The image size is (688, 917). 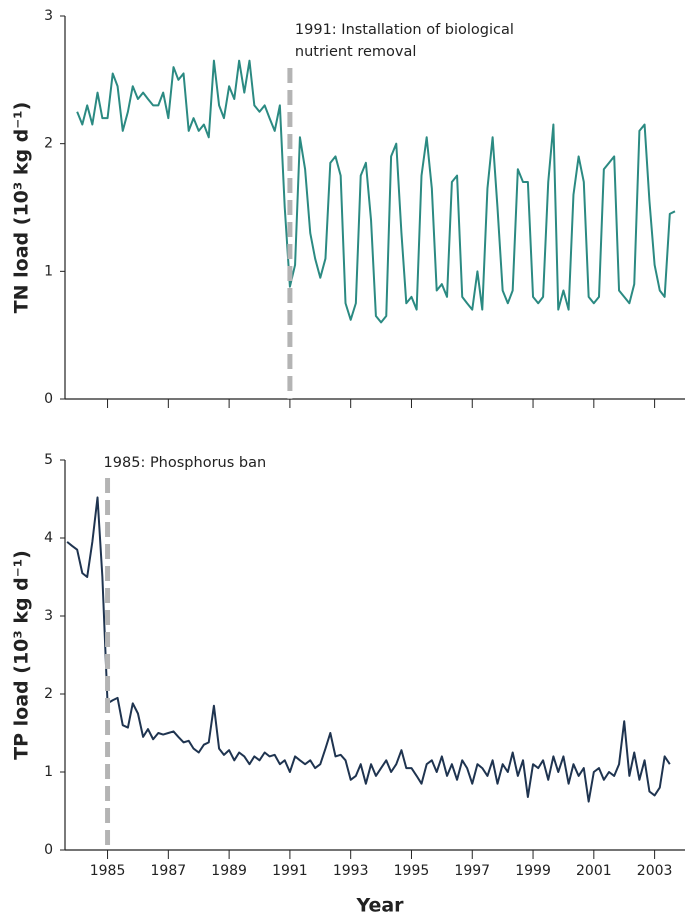 What do you see at coordinates (379, 906) in the screenshot?
I see `x-axis-label: Year` at bounding box center [379, 906].